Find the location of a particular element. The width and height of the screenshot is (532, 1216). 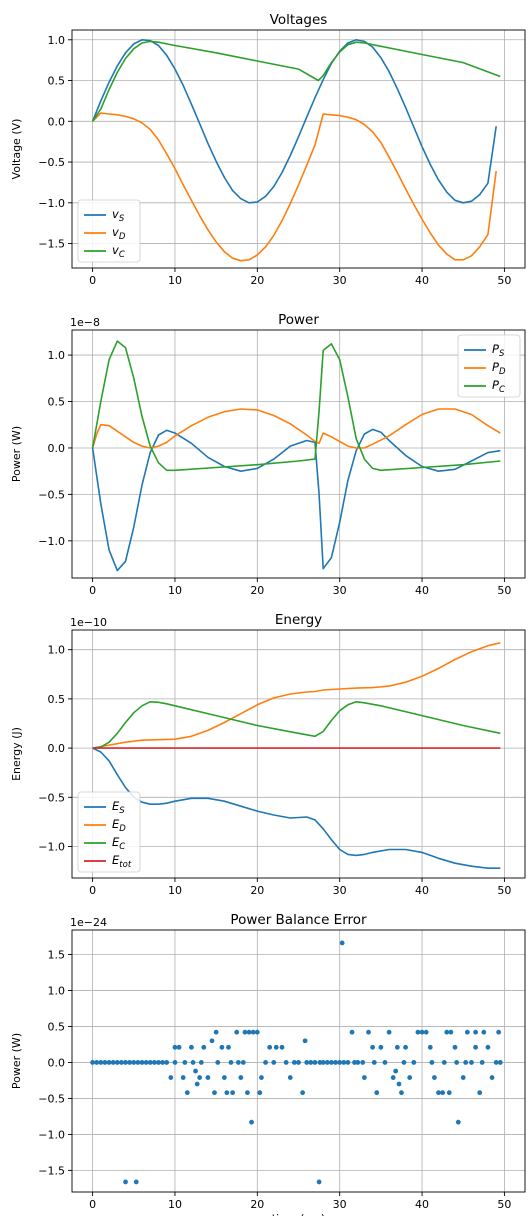

y-tick-label: 1.5 is located at coordinates (57, 954).